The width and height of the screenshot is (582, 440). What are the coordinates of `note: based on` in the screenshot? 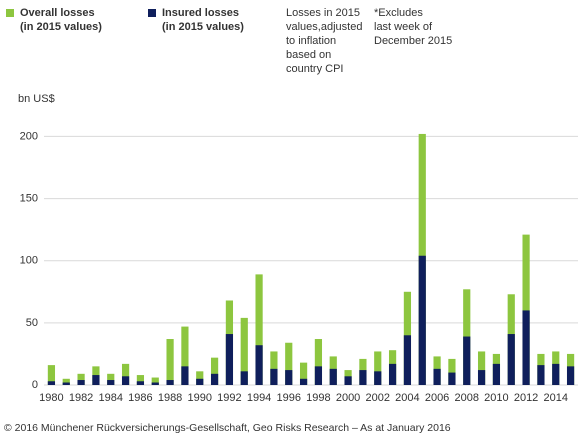 It's located at (308, 55).